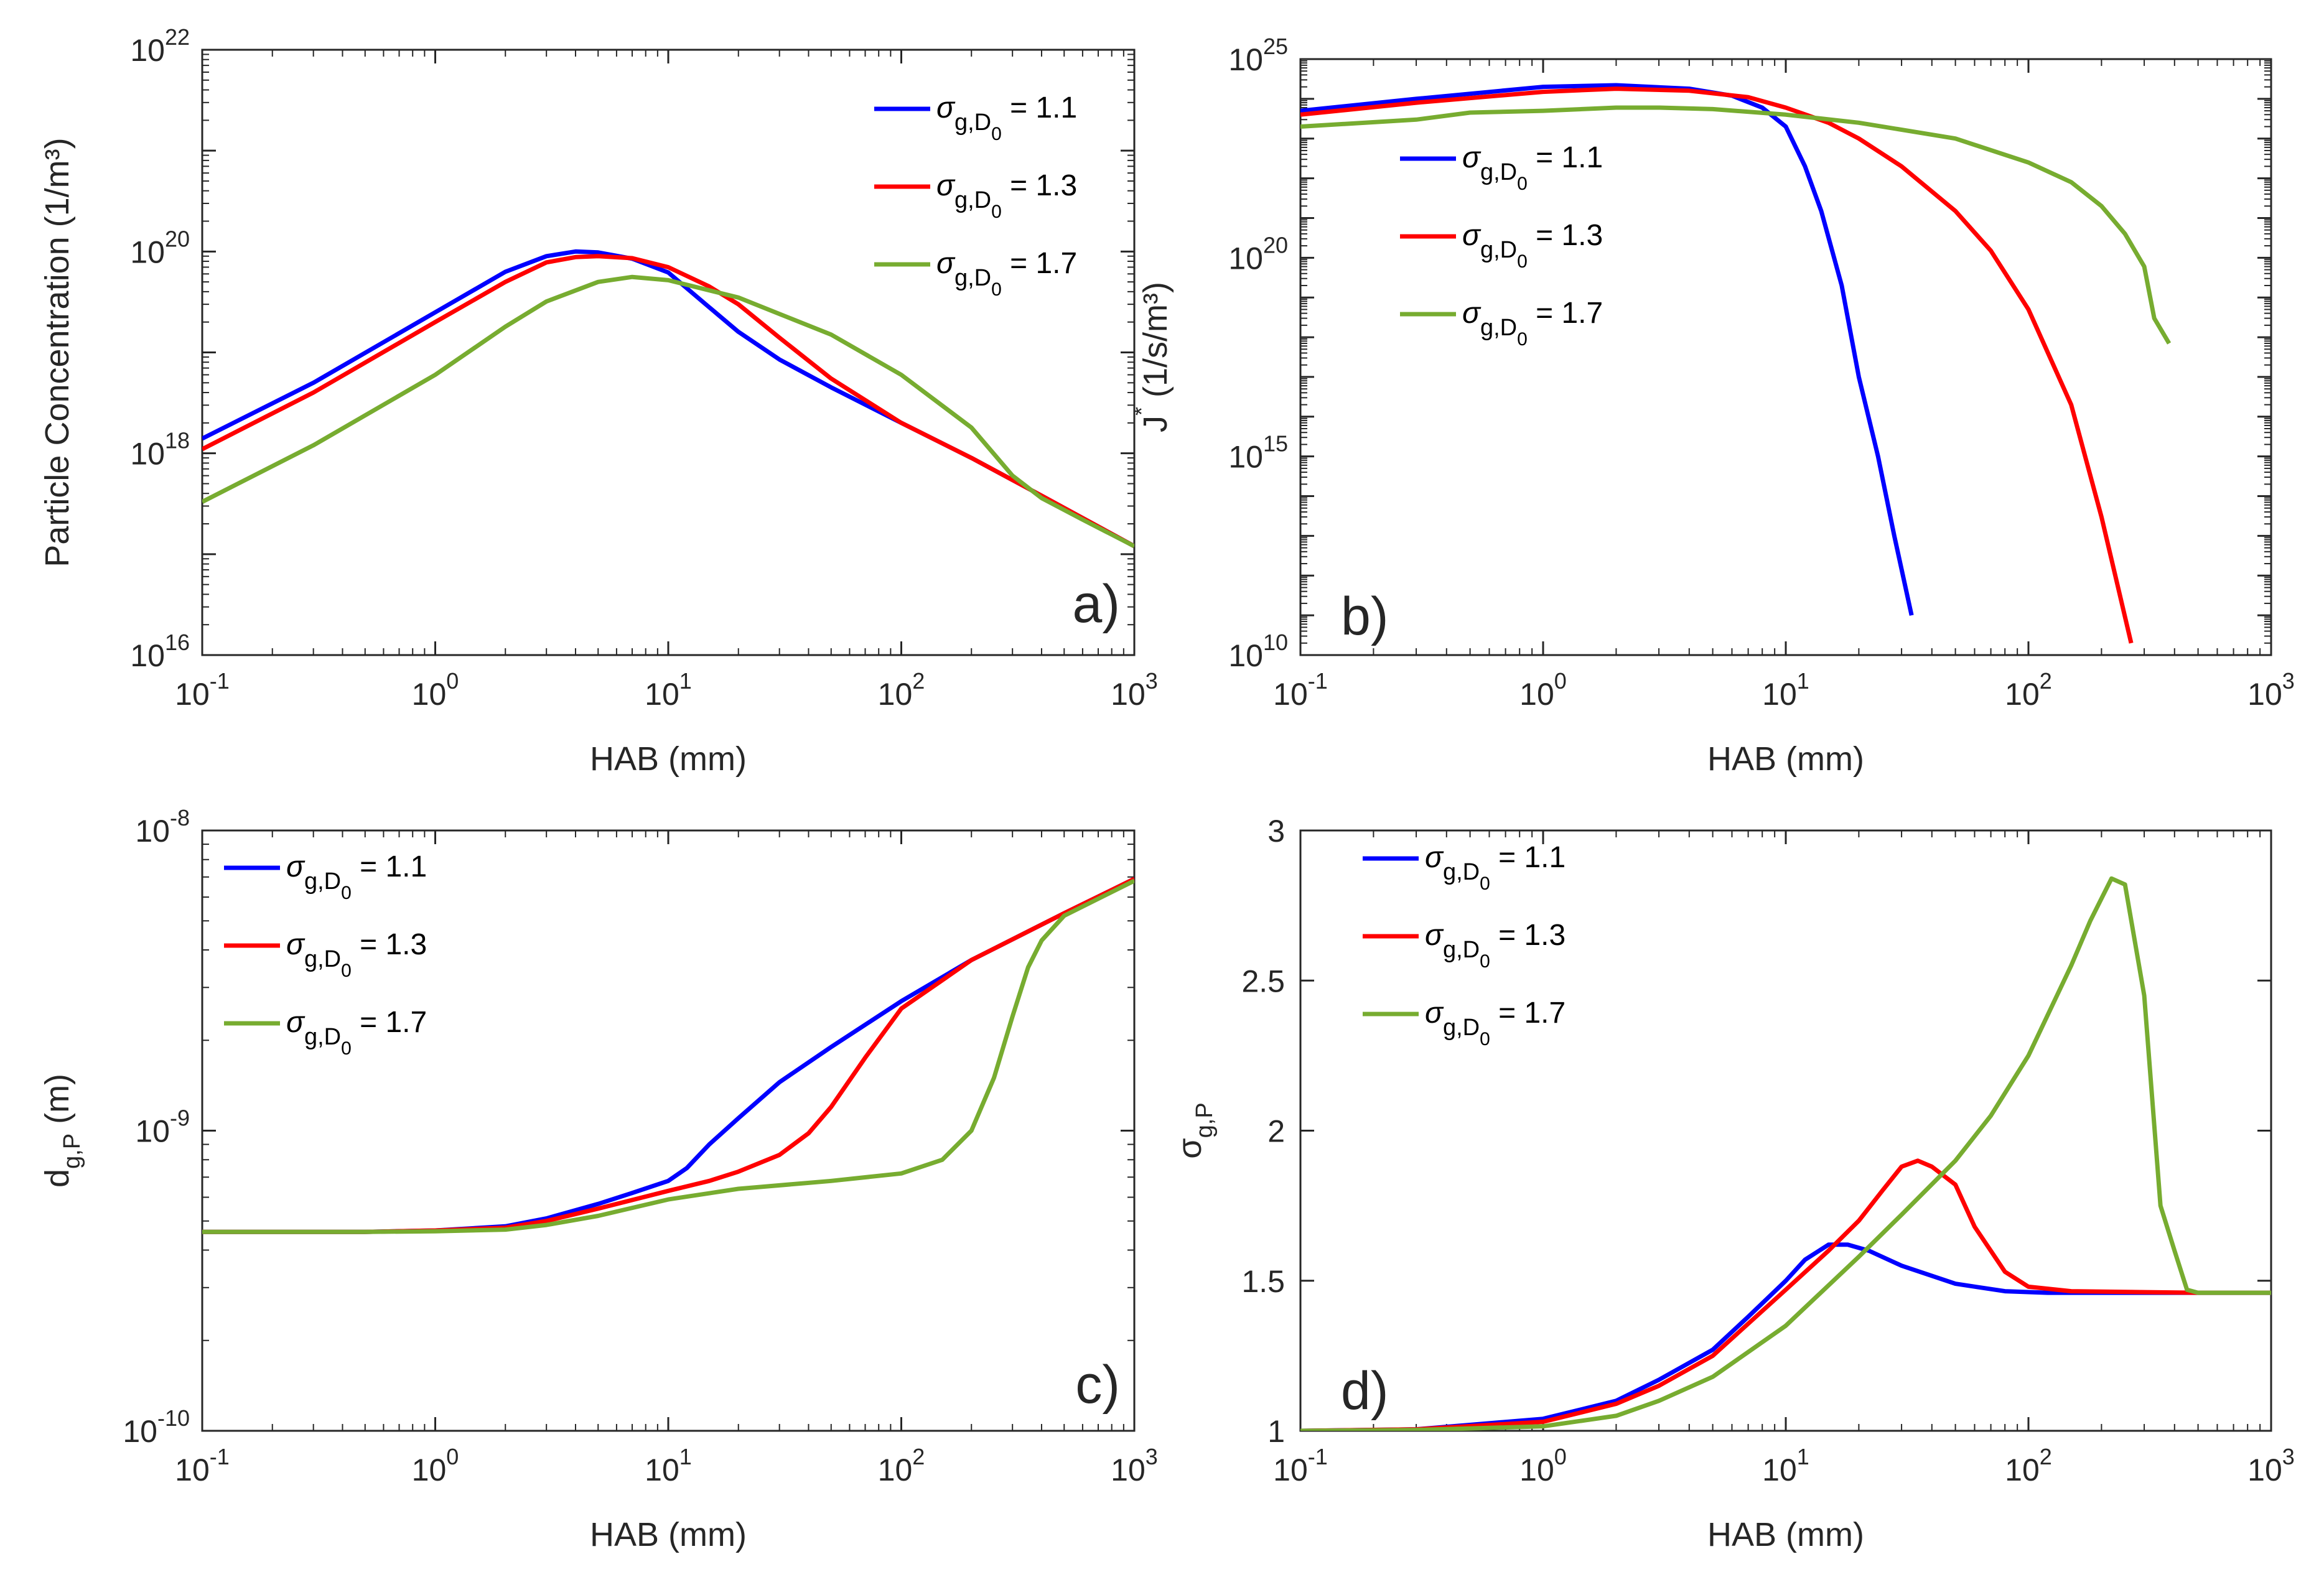 The width and height of the screenshot is (2324, 1577). I want to click on panel-label: a), so click(1096, 604).